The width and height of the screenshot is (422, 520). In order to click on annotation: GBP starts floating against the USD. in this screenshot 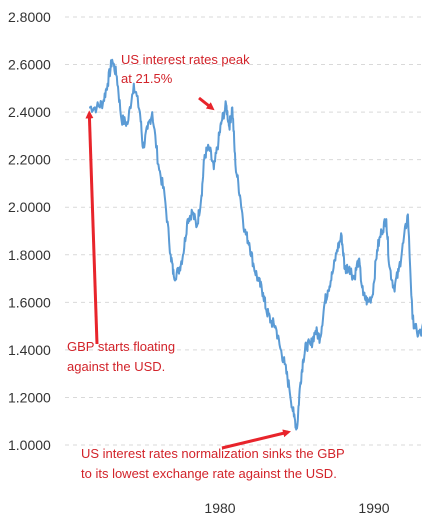, I will do `click(121, 242)`.